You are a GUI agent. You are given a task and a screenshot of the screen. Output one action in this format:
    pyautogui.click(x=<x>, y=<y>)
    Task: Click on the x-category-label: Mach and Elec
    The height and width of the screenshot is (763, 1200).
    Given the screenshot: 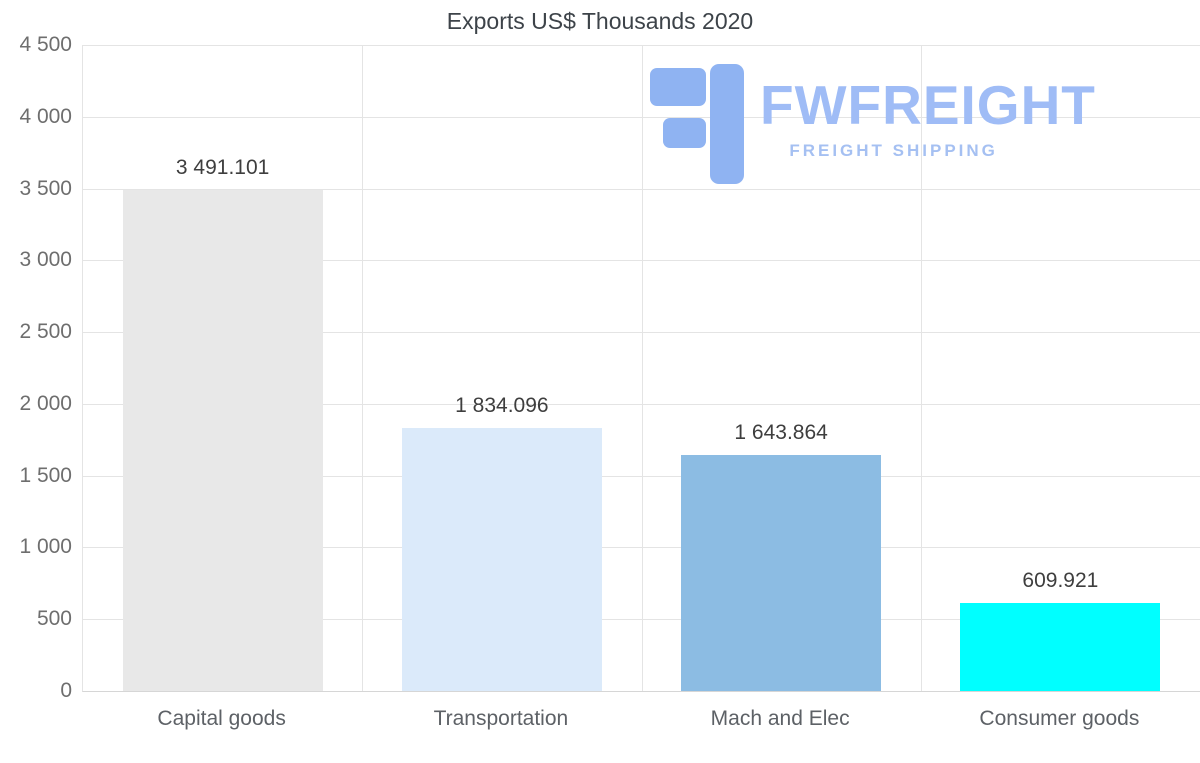 What is the action you would take?
    pyautogui.click(x=780, y=718)
    